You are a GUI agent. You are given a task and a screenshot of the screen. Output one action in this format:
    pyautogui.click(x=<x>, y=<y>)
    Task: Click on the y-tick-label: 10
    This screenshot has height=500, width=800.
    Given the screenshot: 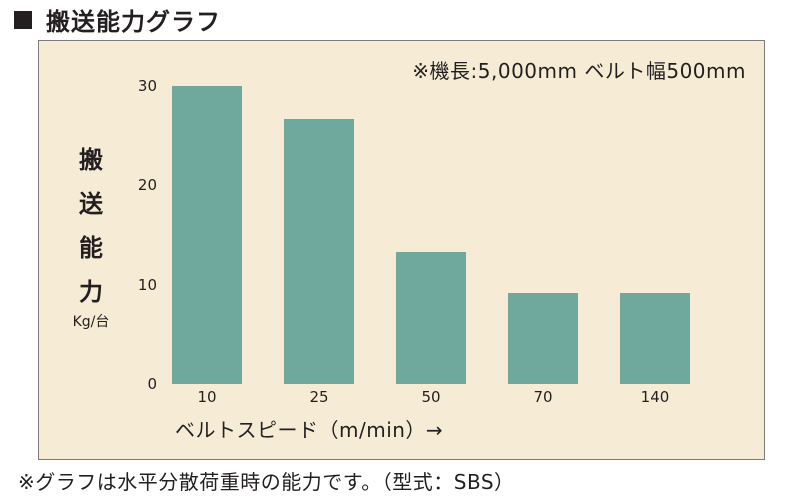 What is the action you would take?
    pyautogui.click(x=147, y=284)
    